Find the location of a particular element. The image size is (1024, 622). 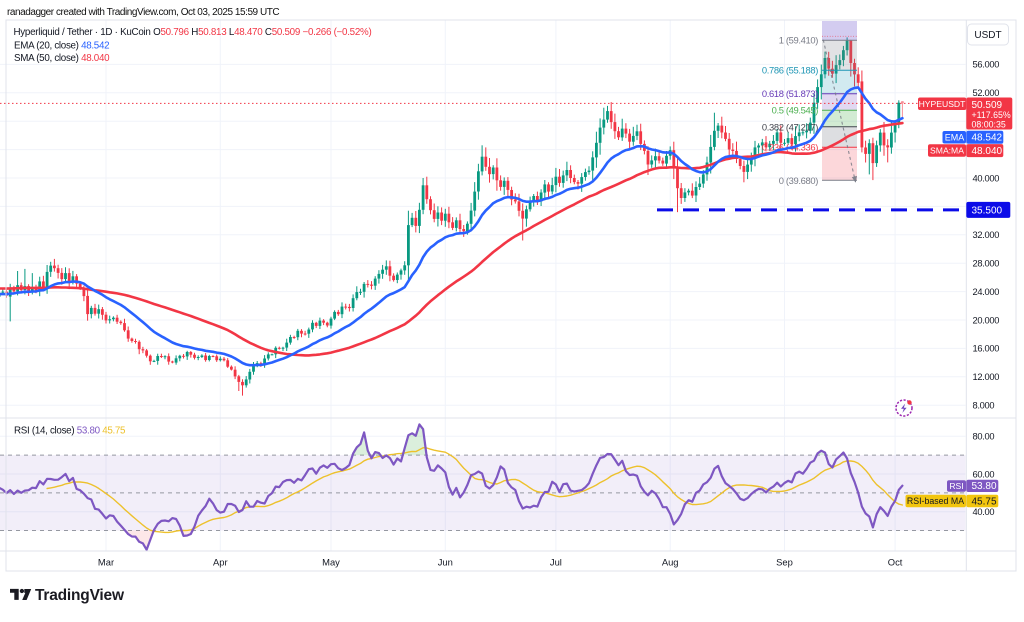

svg-text: 60.00 is located at coordinates (984, 474).